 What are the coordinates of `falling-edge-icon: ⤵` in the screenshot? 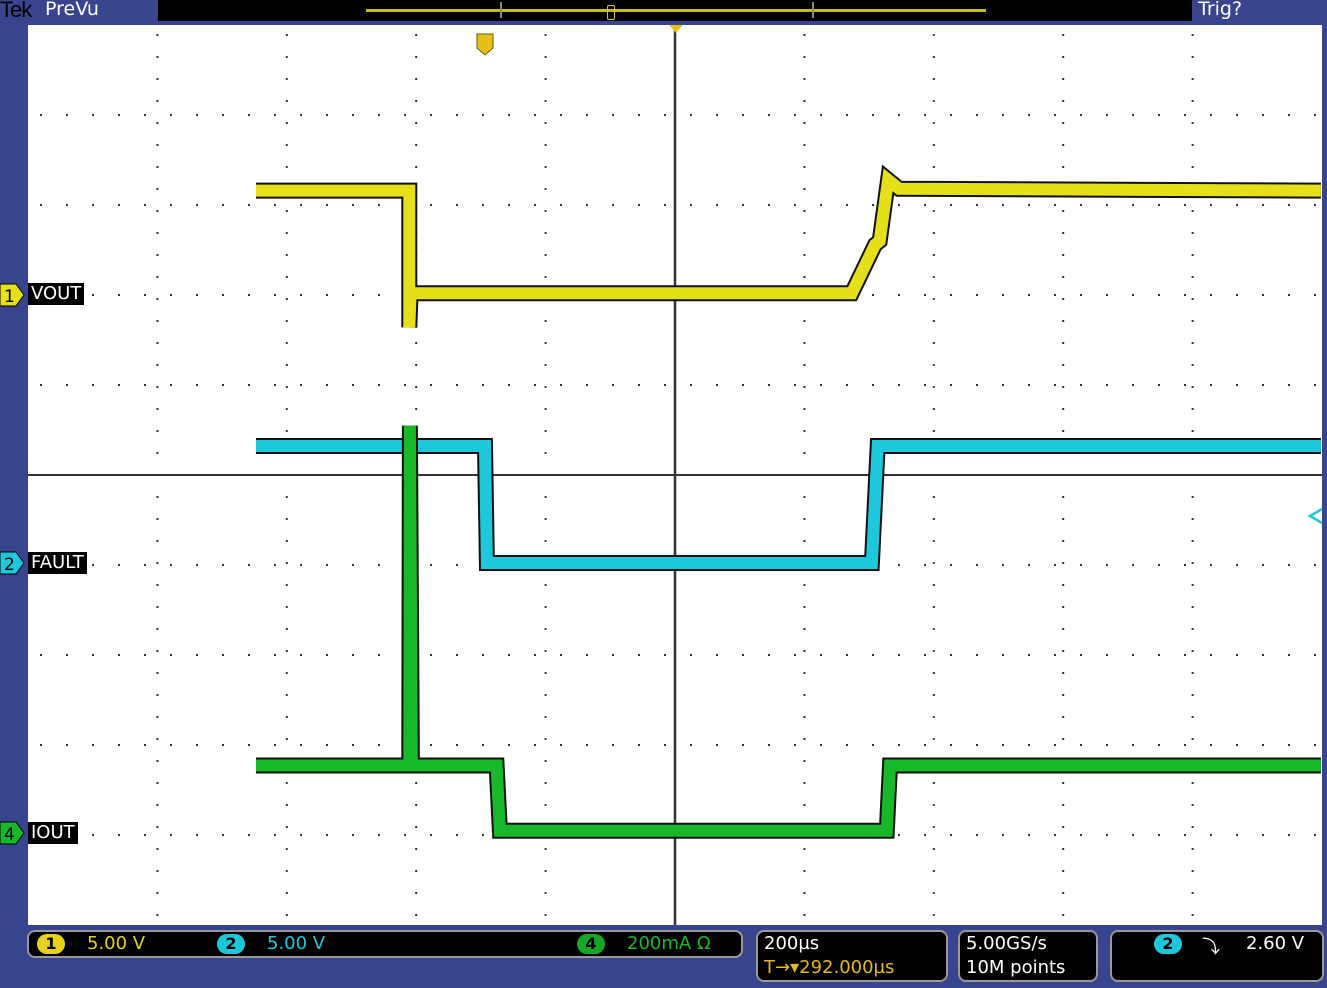 It's located at (1211, 947).